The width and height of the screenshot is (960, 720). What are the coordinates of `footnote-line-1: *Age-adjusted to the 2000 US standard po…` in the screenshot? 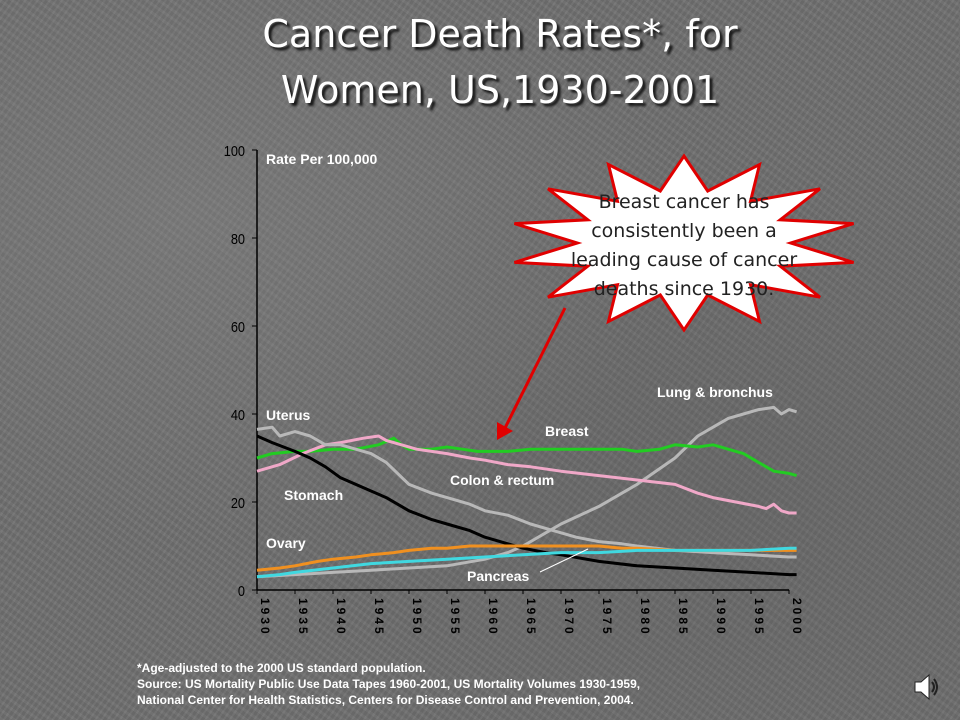 It's located at (281, 668).